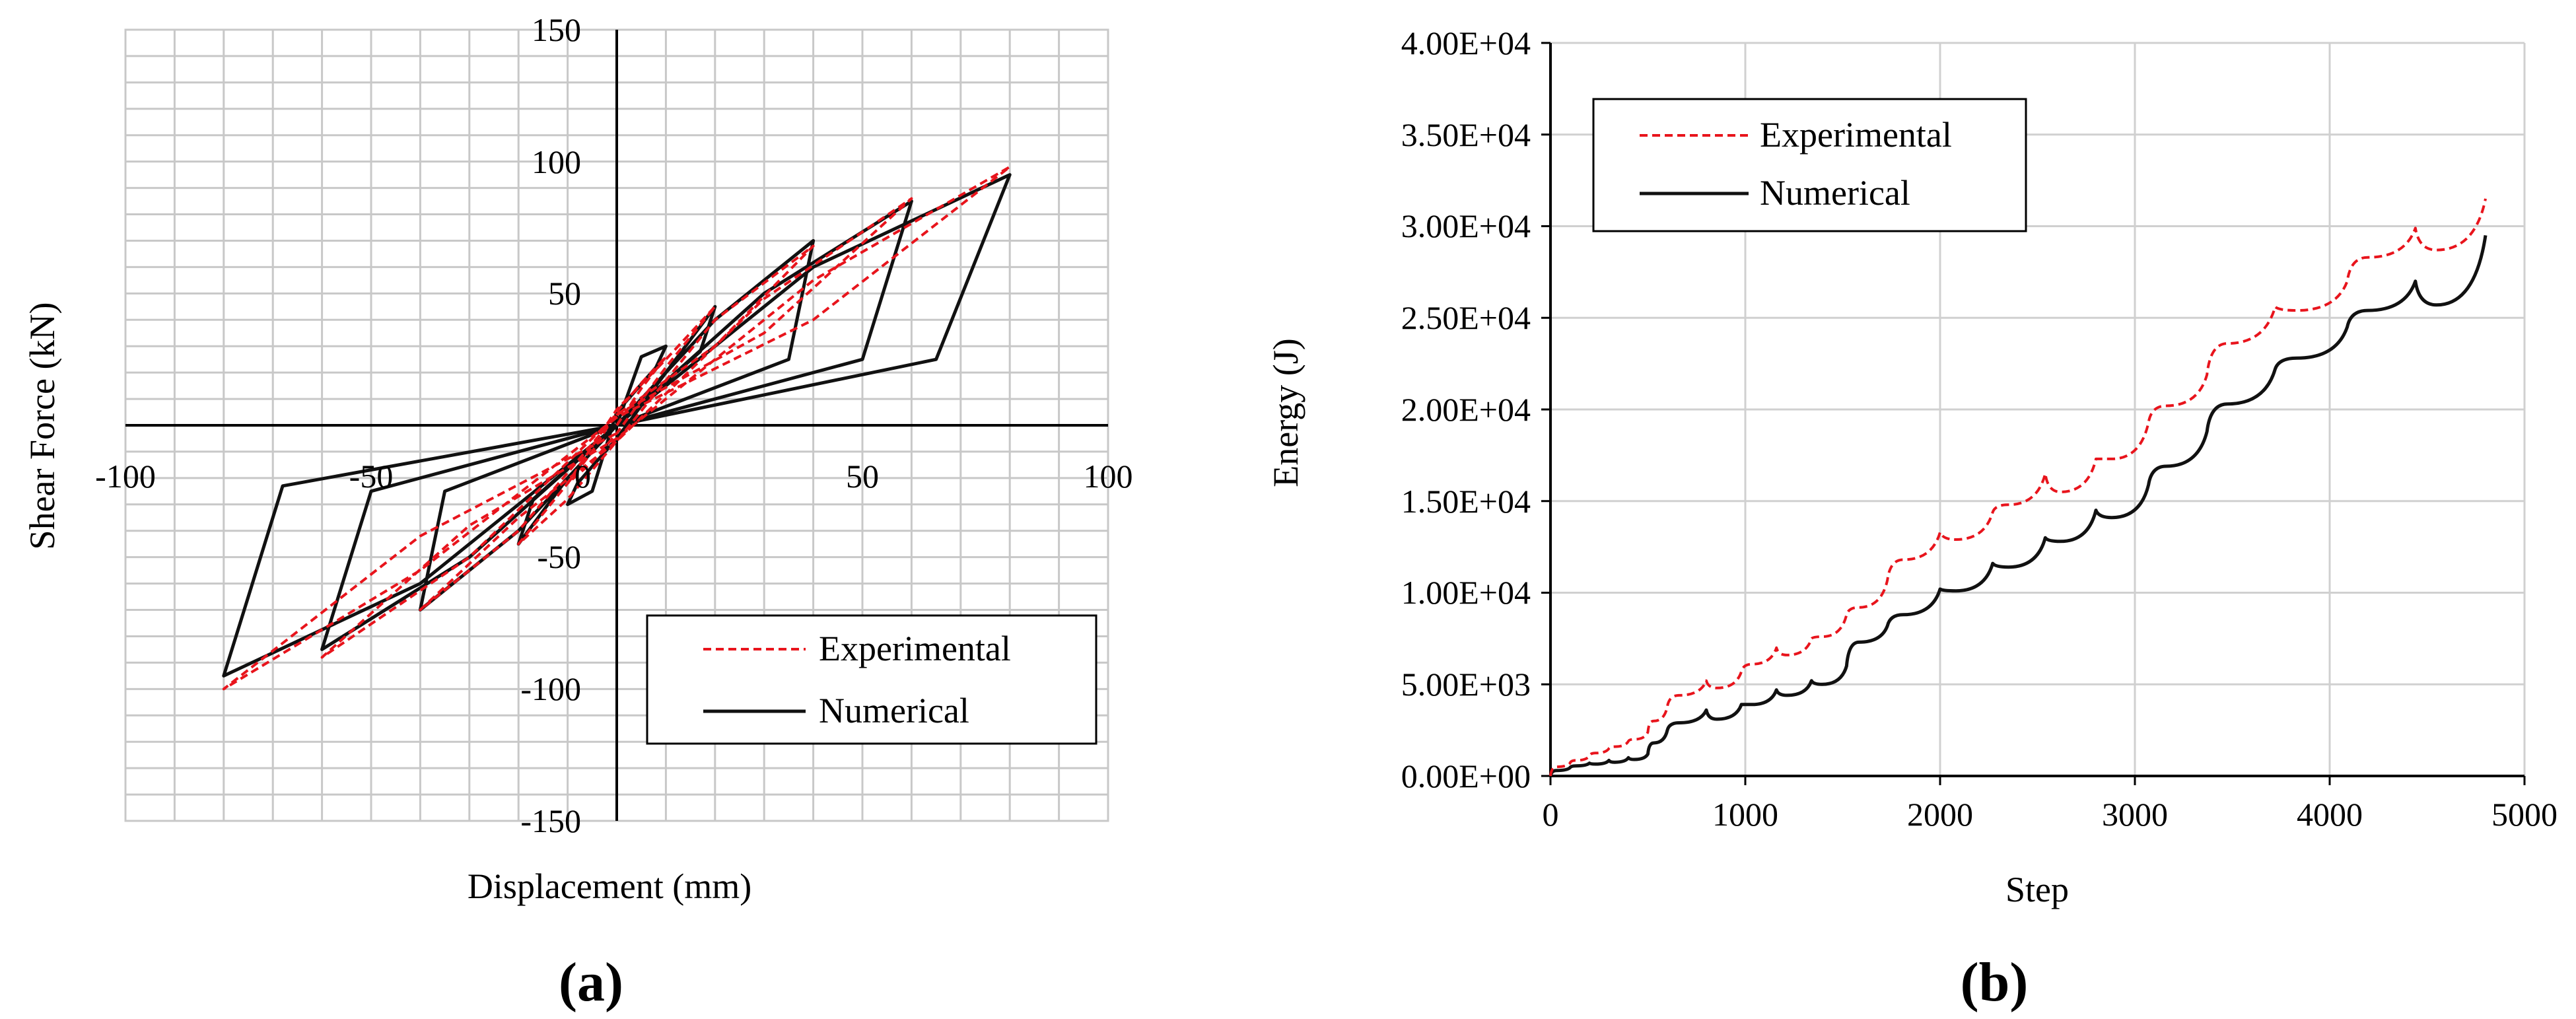 This screenshot has width=2576, height=1019. What do you see at coordinates (371, 476) in the screenshot?
I see `hysteresis-x-tick-label: -50` at bounding box center [371, 476].